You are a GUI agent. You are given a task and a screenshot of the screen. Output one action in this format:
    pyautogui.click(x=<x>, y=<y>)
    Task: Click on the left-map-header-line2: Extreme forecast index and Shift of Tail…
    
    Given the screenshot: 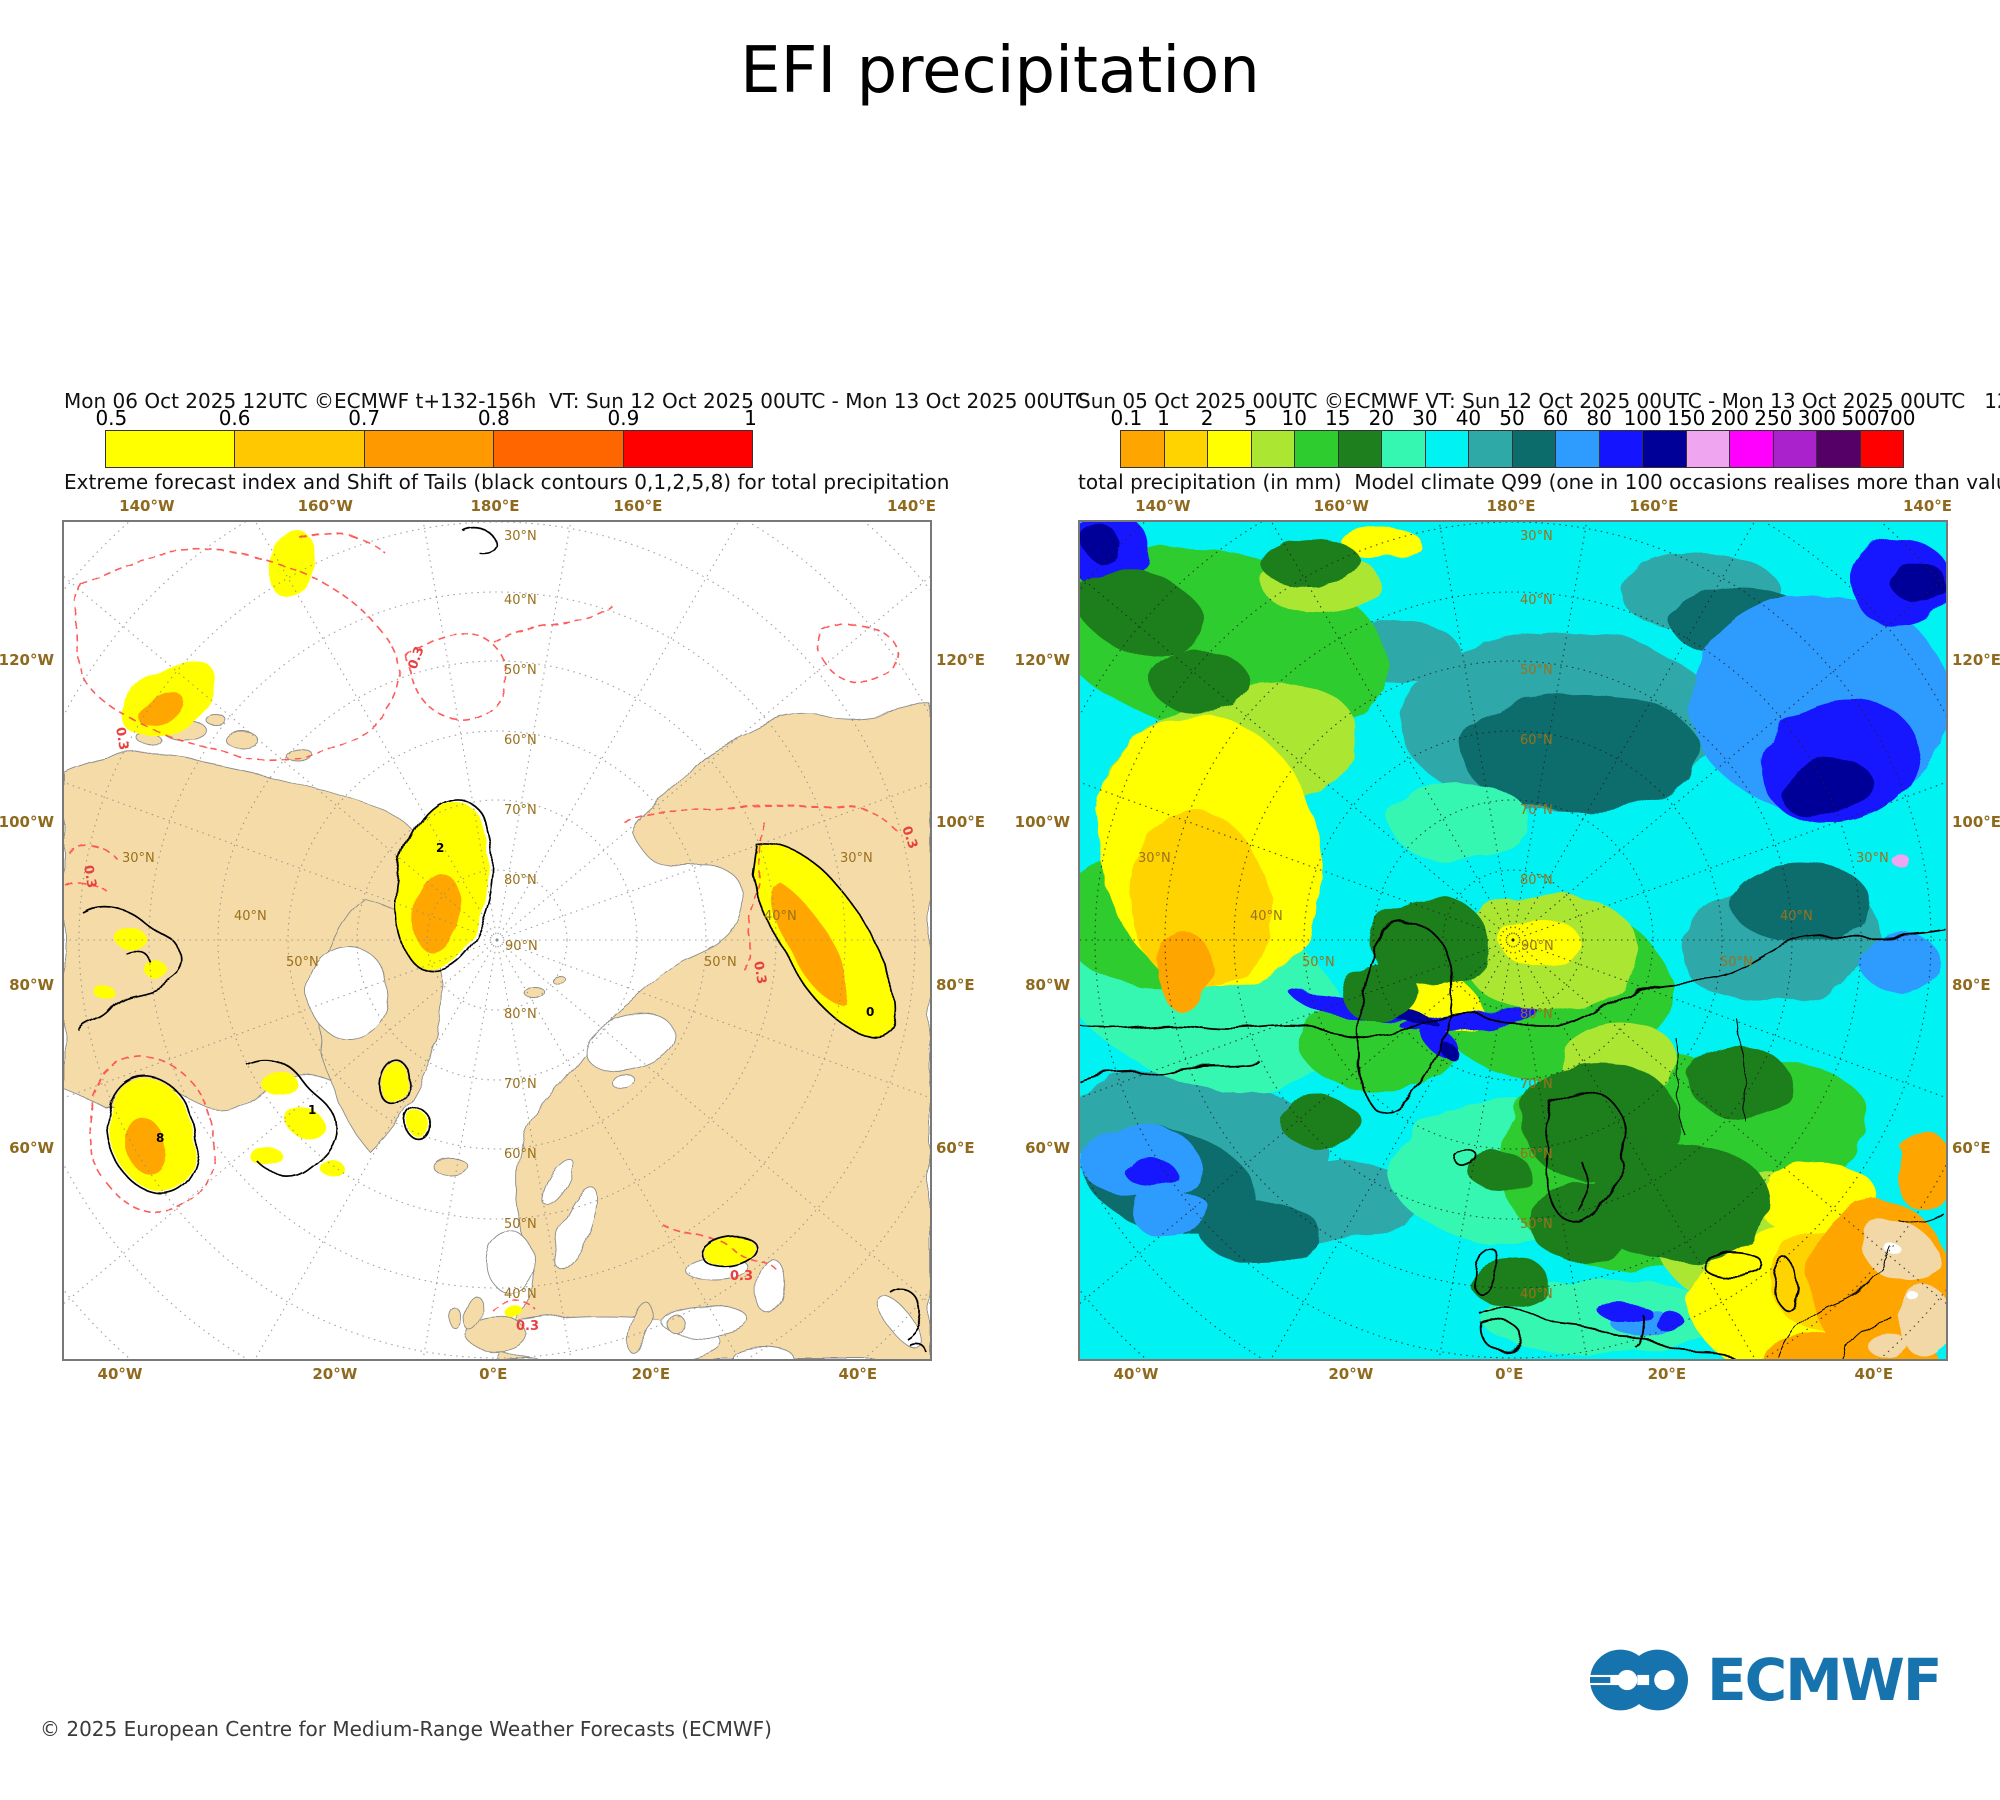 What is the action you would take?
    pyautogui.click(x=507, y=482)
    